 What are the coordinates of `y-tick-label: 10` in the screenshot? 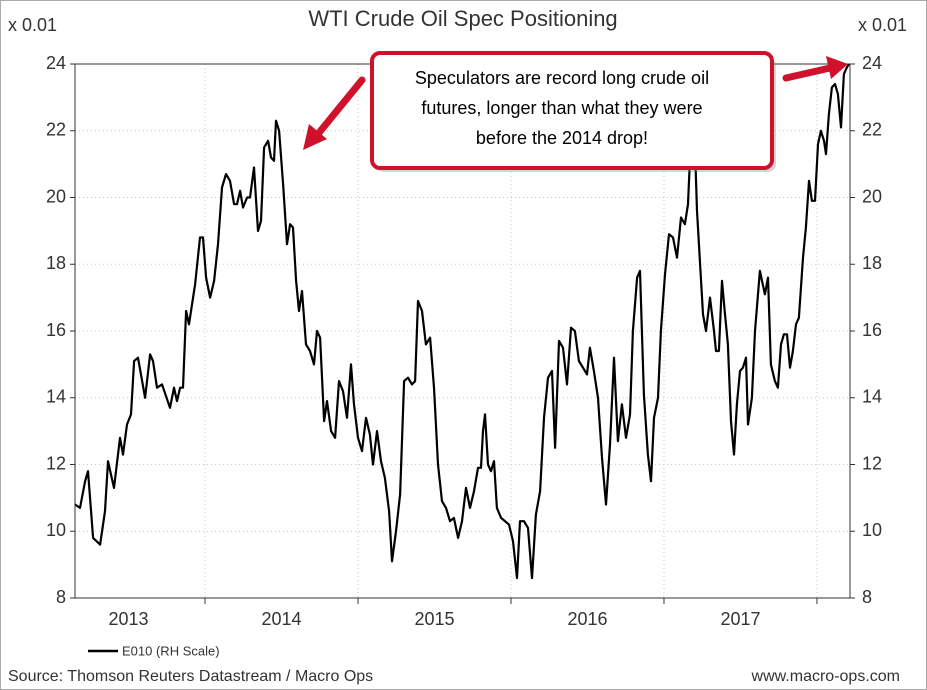 It's located at (56, 530).